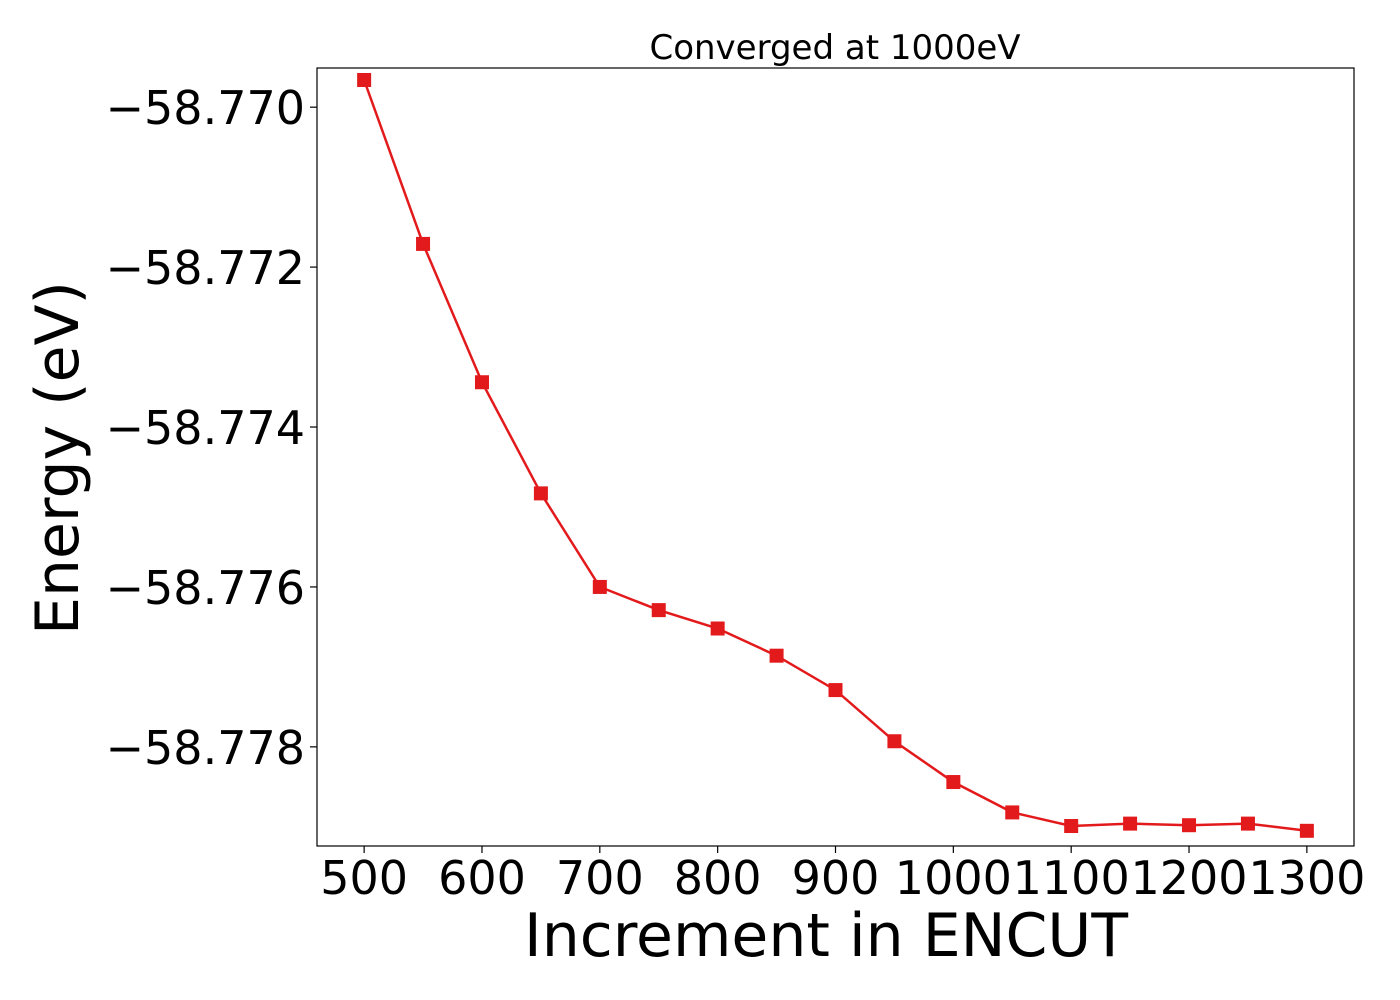 Image resolution: width=1400 pixels, height=1000 pixels. Describe the element at coordinates (718, 878) in the screenshot. I see `x-tick-label: 800` at that location.